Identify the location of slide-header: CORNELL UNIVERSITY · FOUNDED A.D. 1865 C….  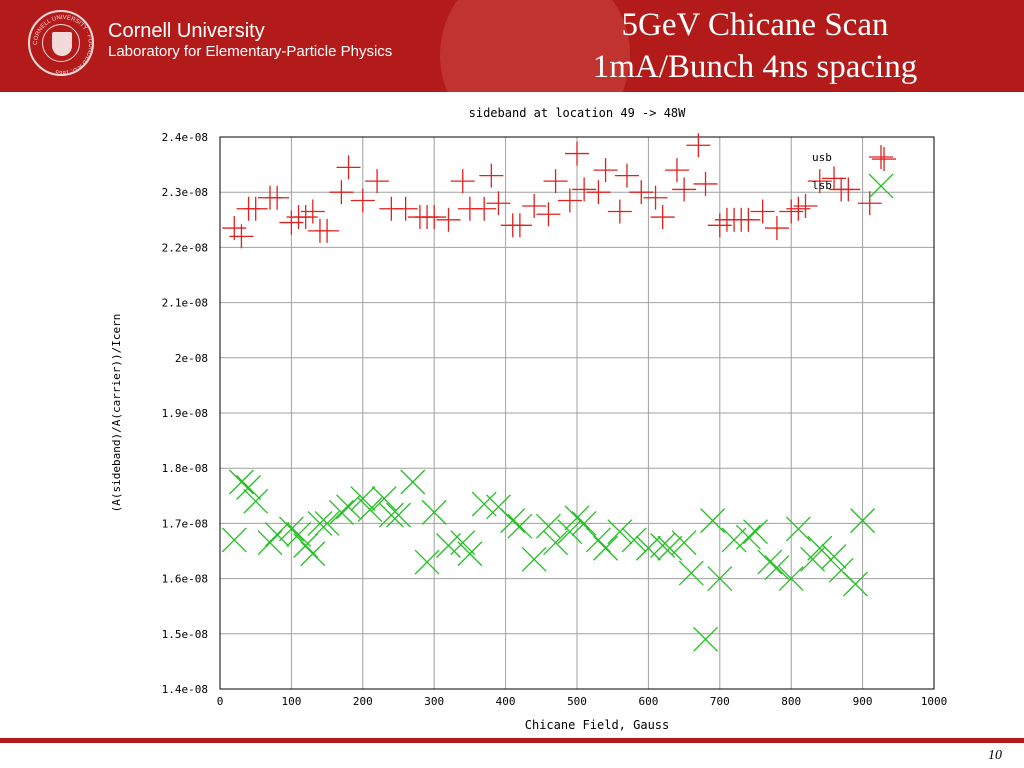
(512, 46).